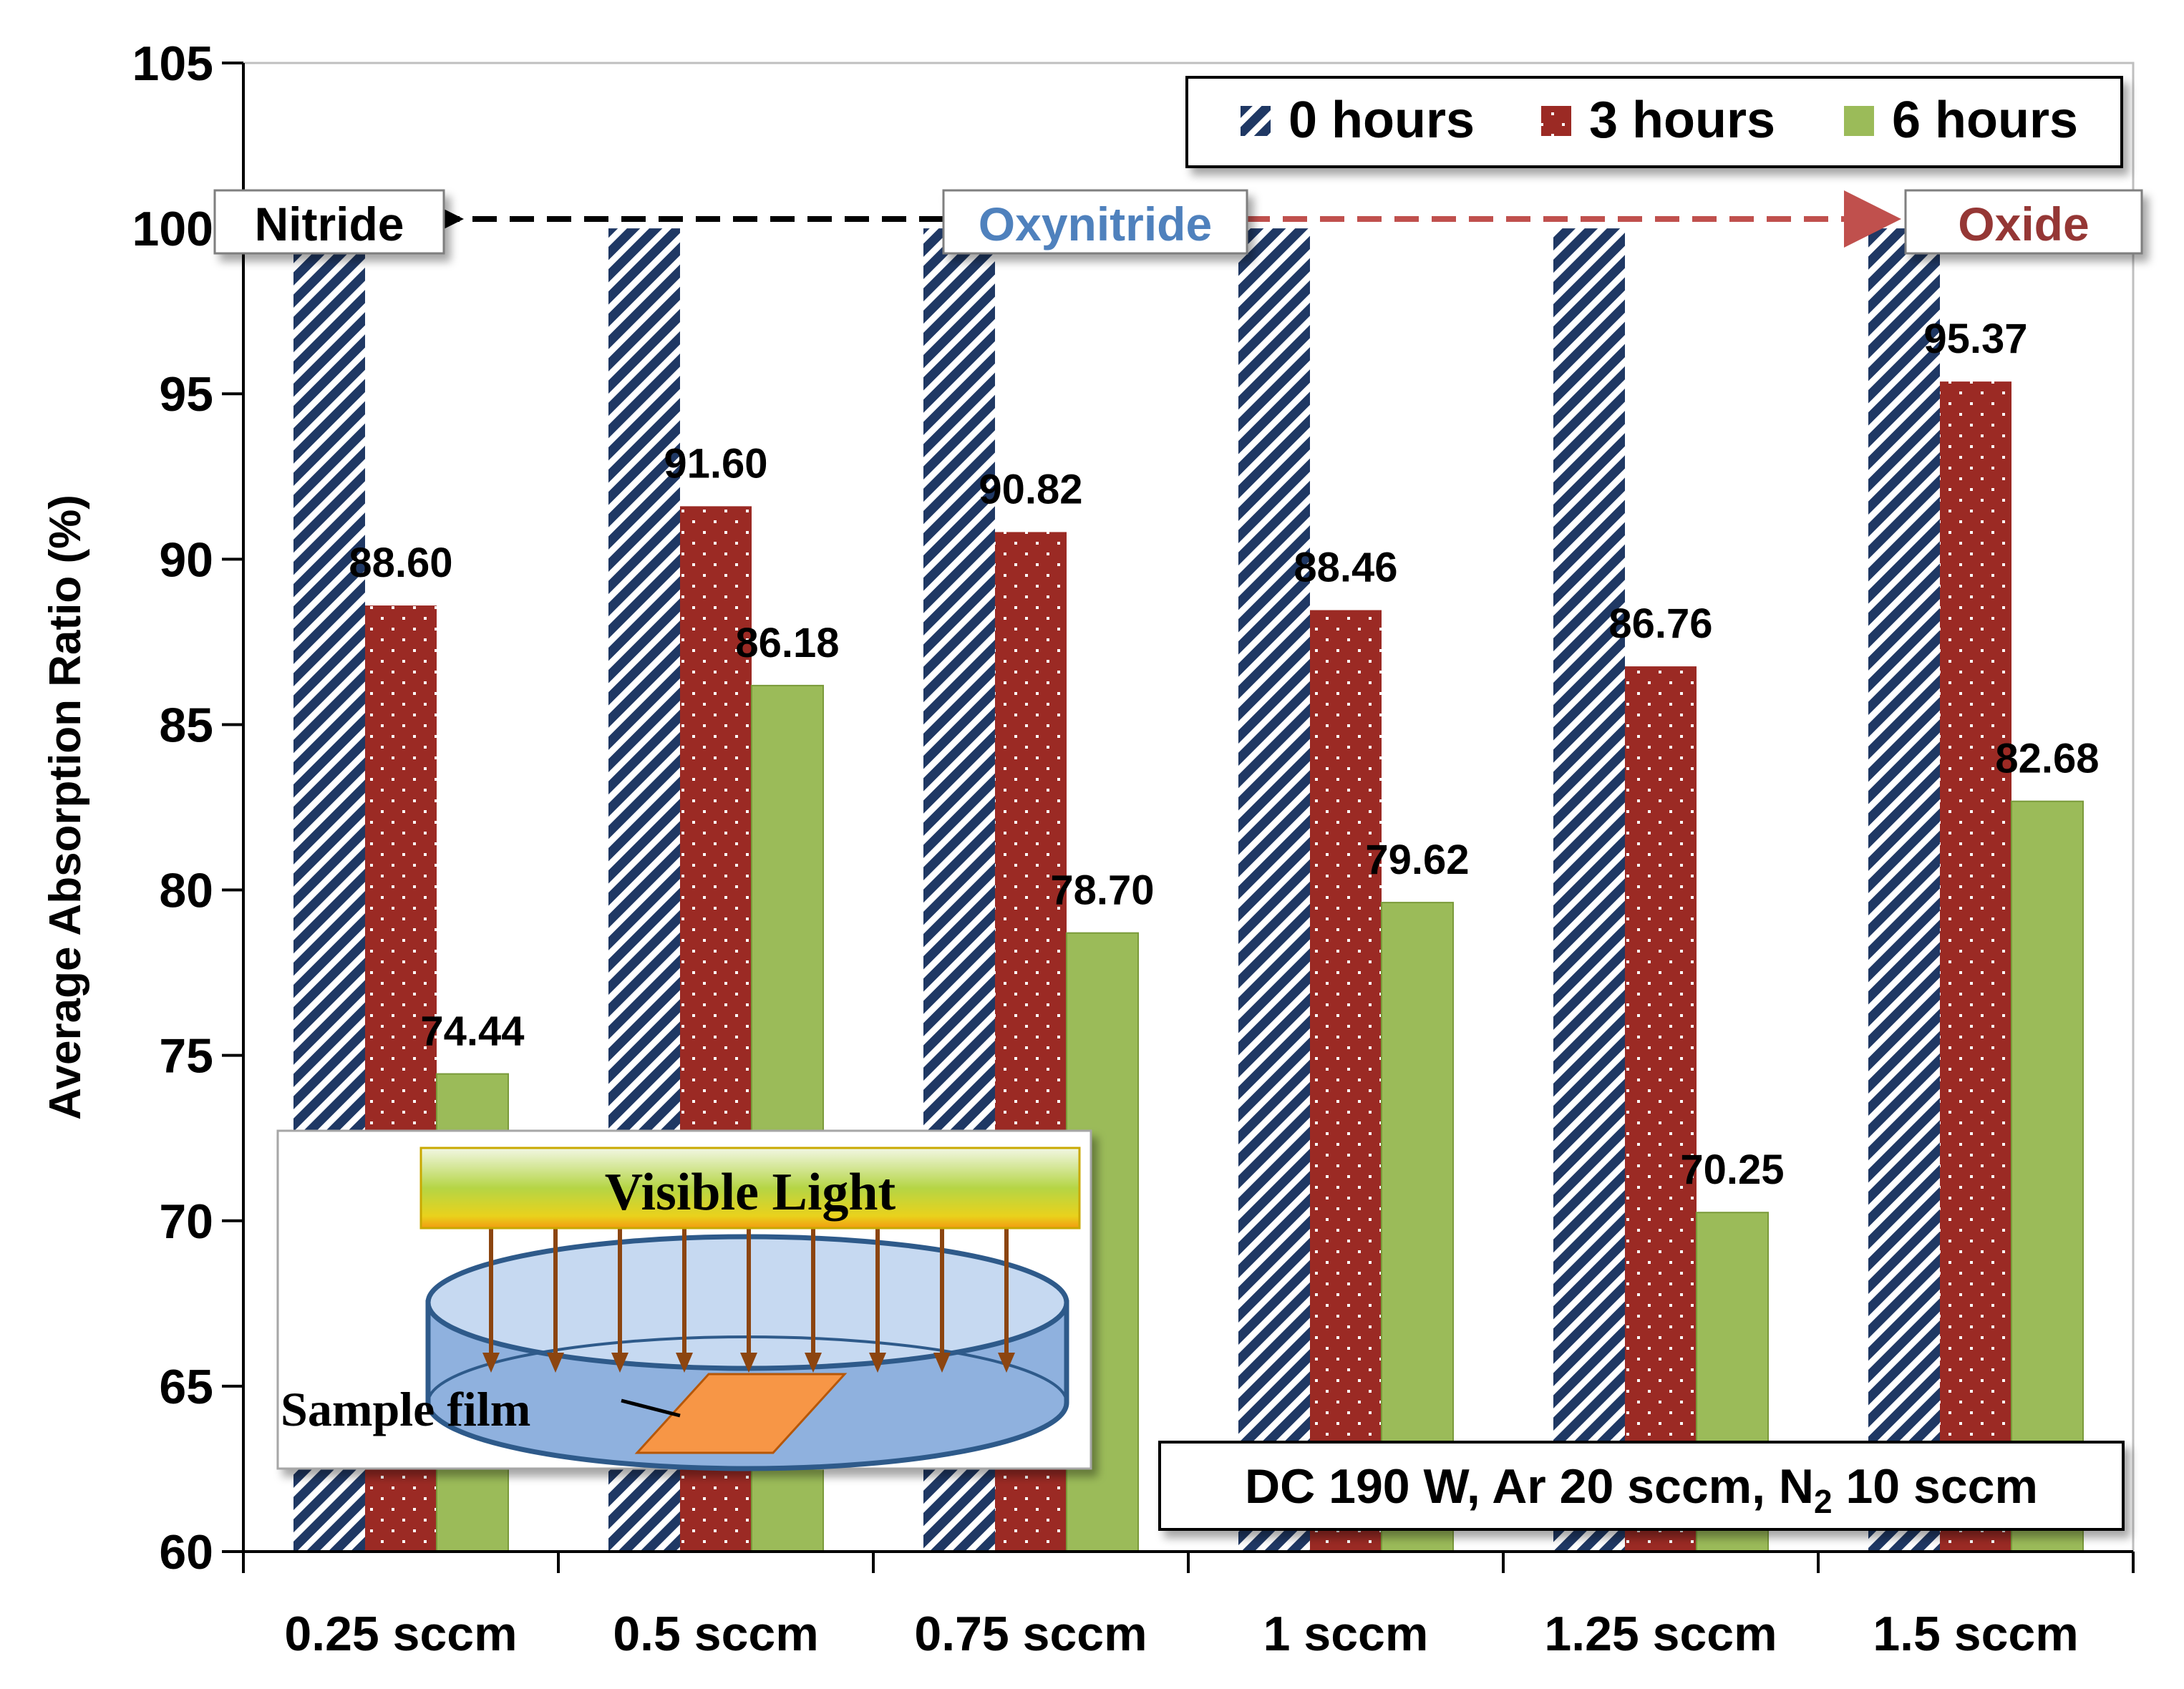 This screenshot has height=1689, width=2184. I want to click on value-label-6-hours-5: 82.68, so click(2047, 759).